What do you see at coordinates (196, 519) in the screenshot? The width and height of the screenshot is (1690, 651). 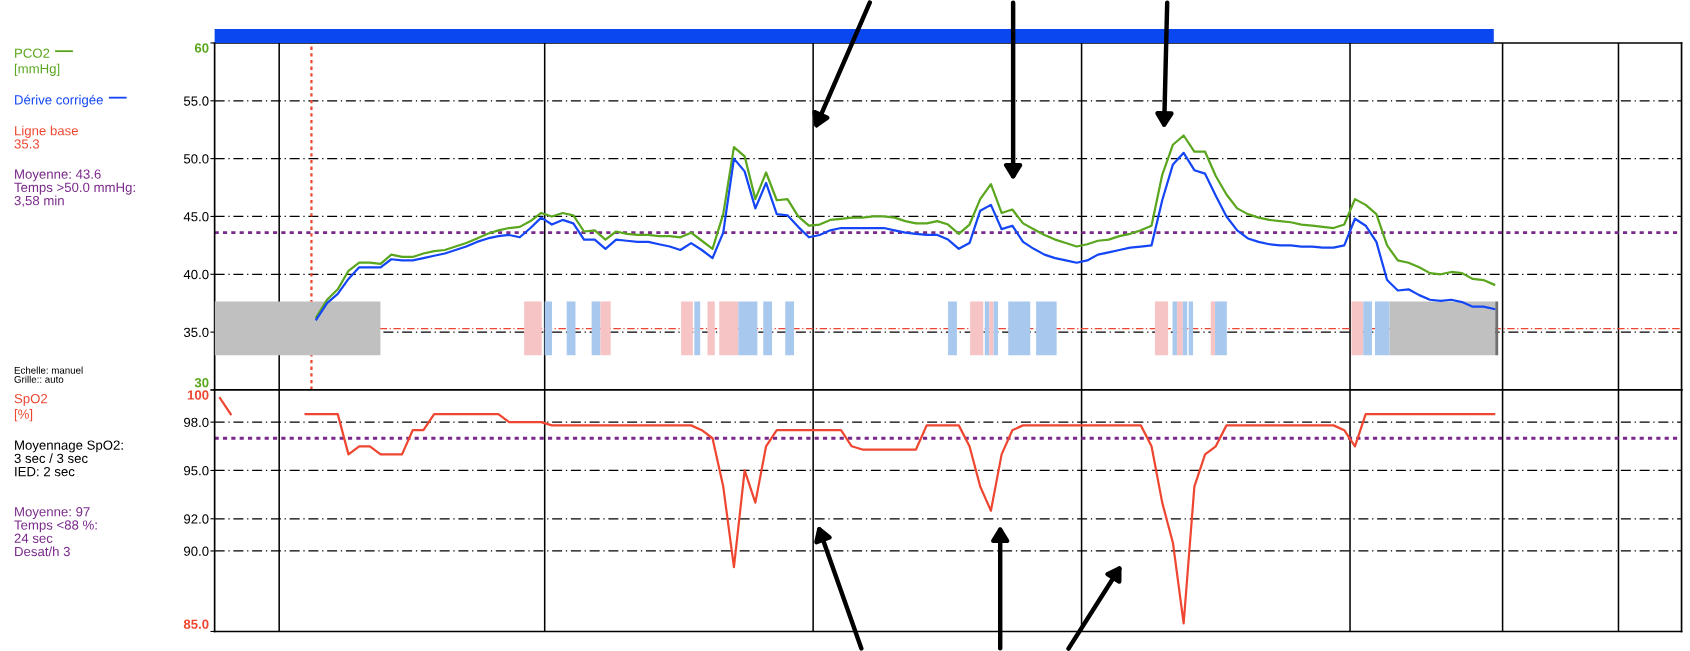 I see `y-tick-label: 92.0` at bounding box center [196, 519].